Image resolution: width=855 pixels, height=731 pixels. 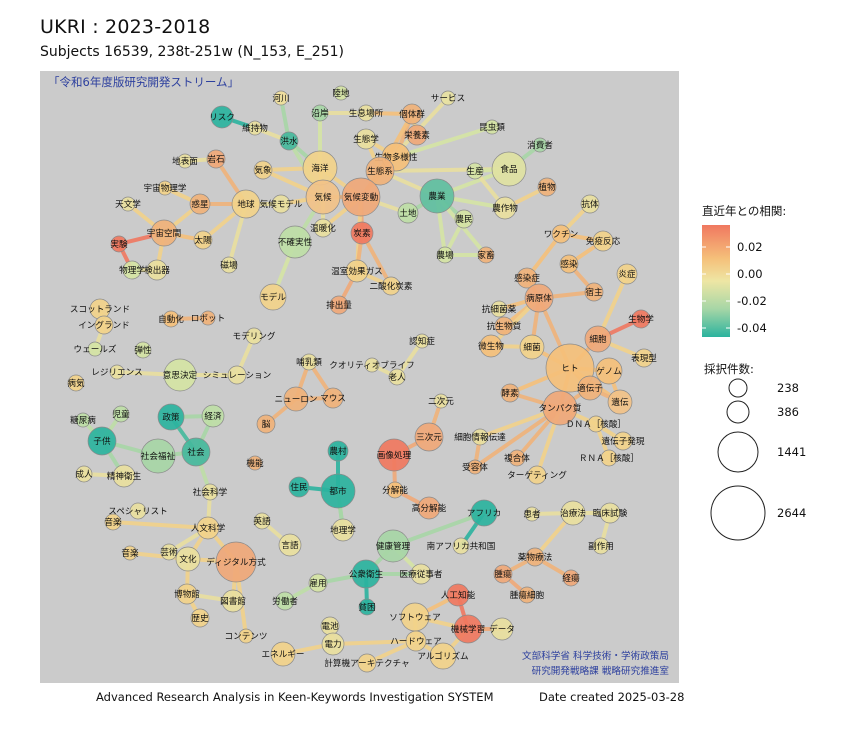 What do you see at coordinates (598, 339) in the screenshot?
I see `node-label: 細胞` at bounding box center [598, 339].